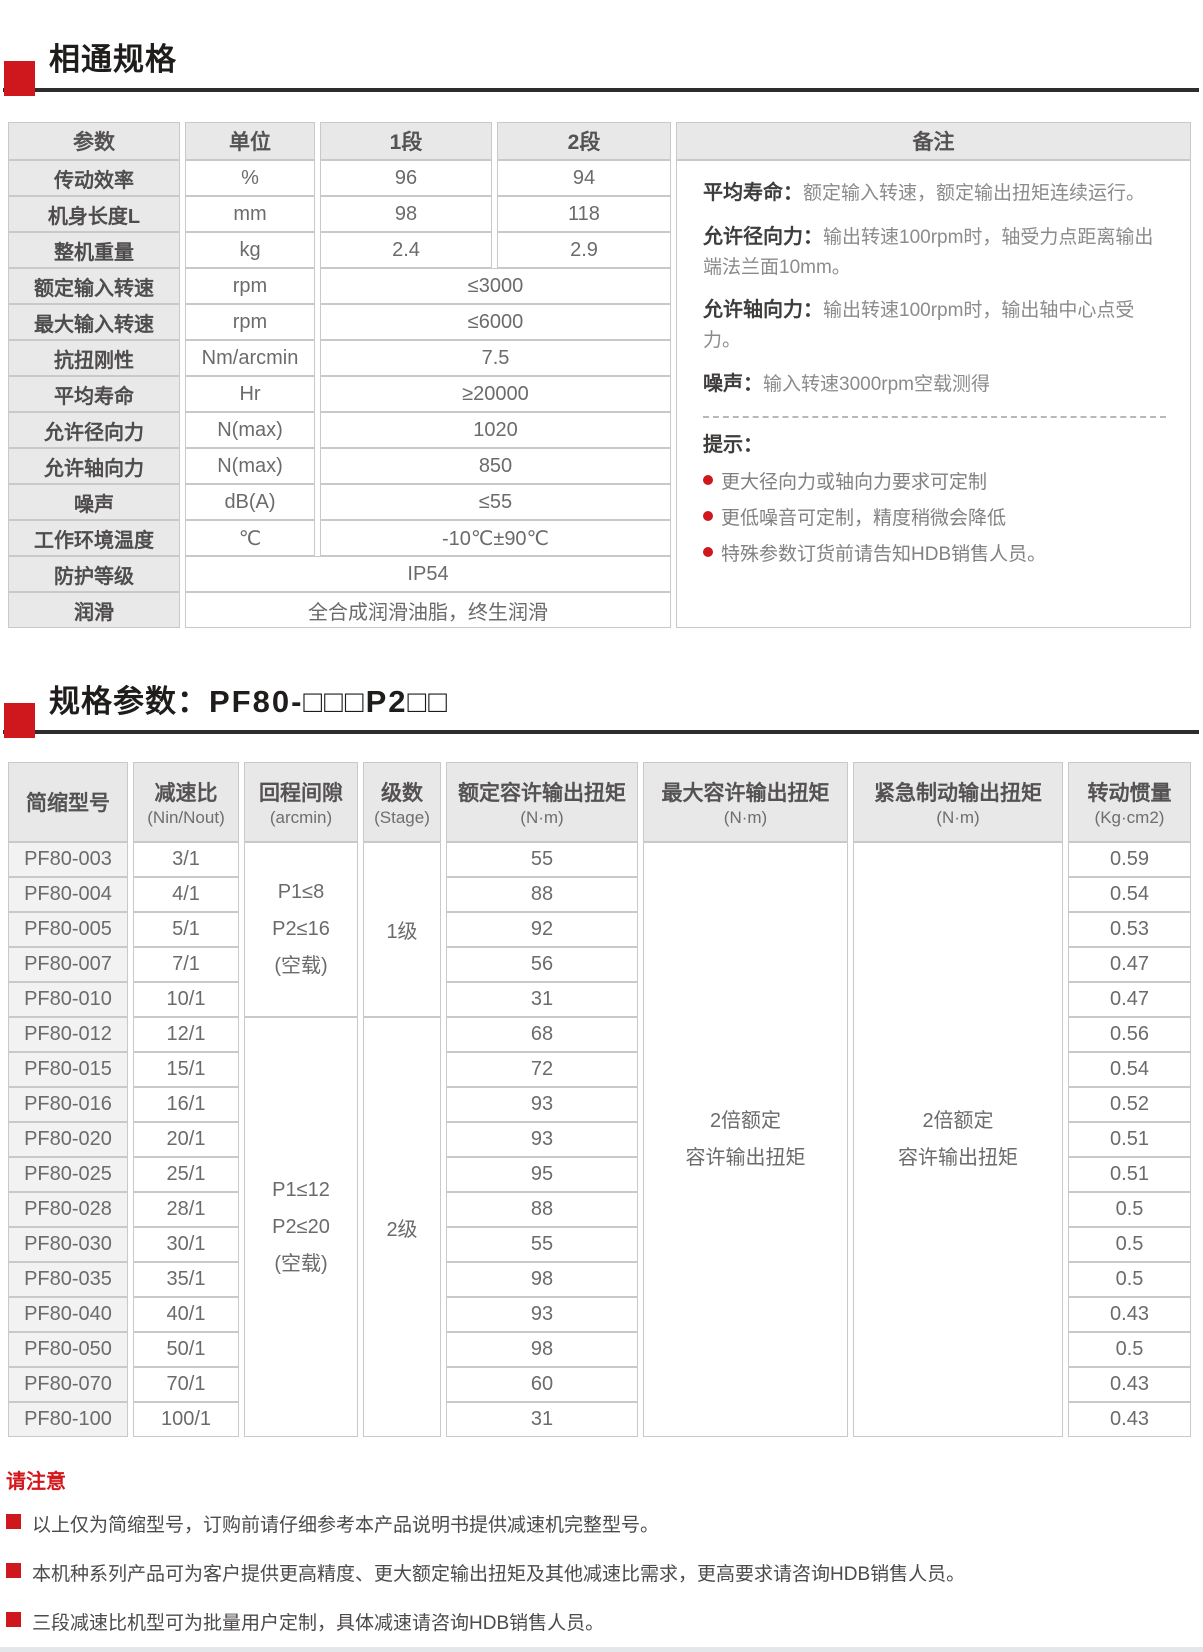 The width and height of the screenshot is (1203, 1652). What do you see at coordinates (329, 701) in the screenshot?
I see `model-code: PF80-□□□P2□□` at bounding box center [329, 701].